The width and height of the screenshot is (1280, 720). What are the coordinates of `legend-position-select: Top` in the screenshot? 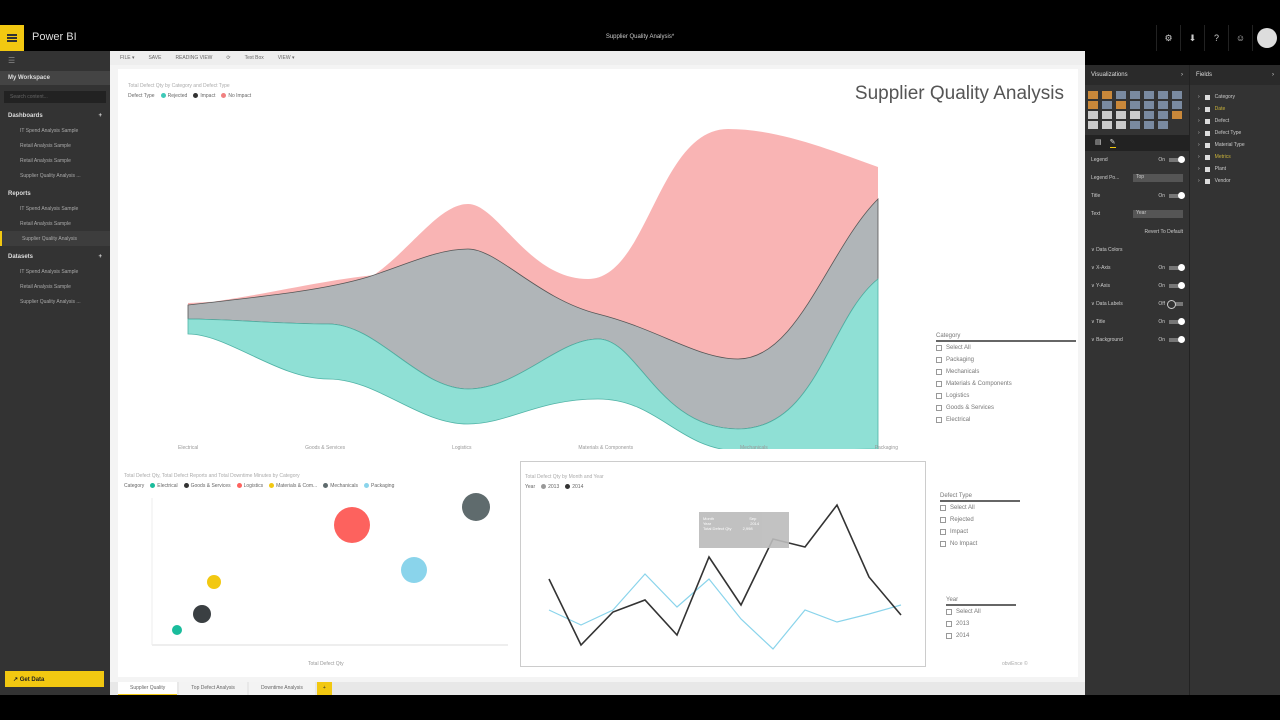 It's located at (1158, 178).